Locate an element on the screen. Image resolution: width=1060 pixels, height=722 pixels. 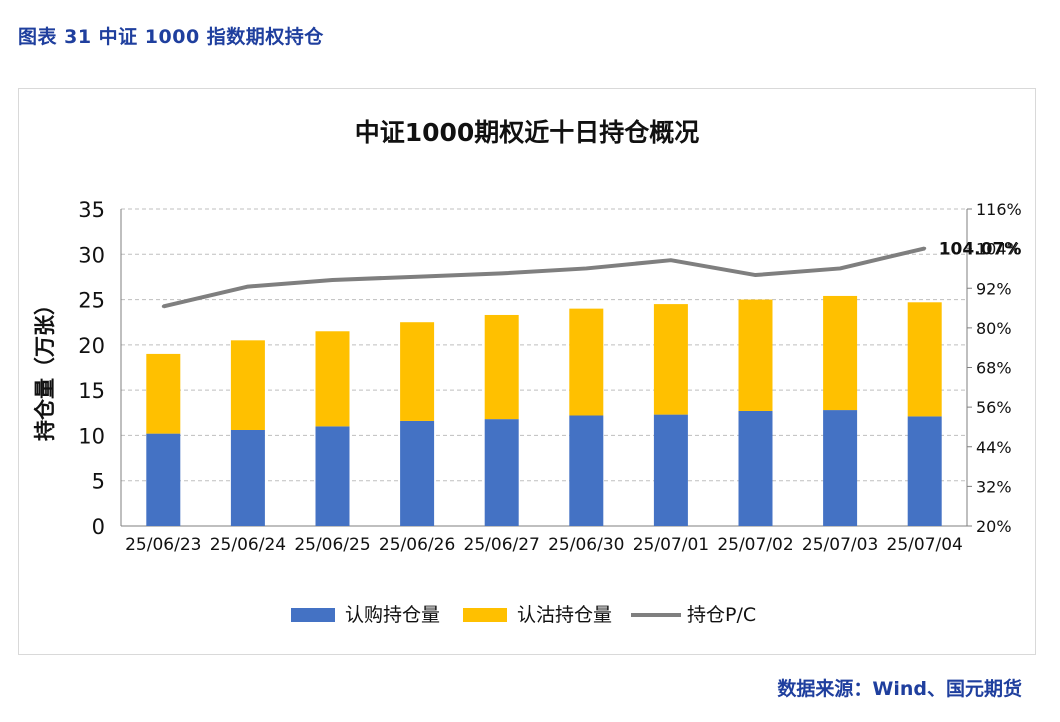
x-tick-label: 25/06/26 is located at coordinates (417, 545).